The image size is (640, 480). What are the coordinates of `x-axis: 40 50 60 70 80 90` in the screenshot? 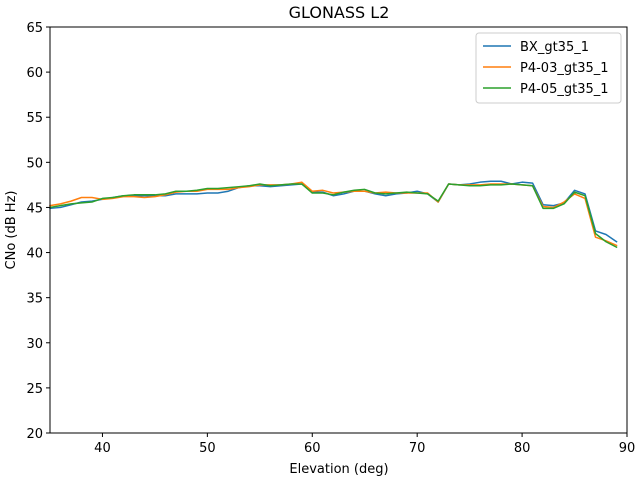 It's located at (364, 444).